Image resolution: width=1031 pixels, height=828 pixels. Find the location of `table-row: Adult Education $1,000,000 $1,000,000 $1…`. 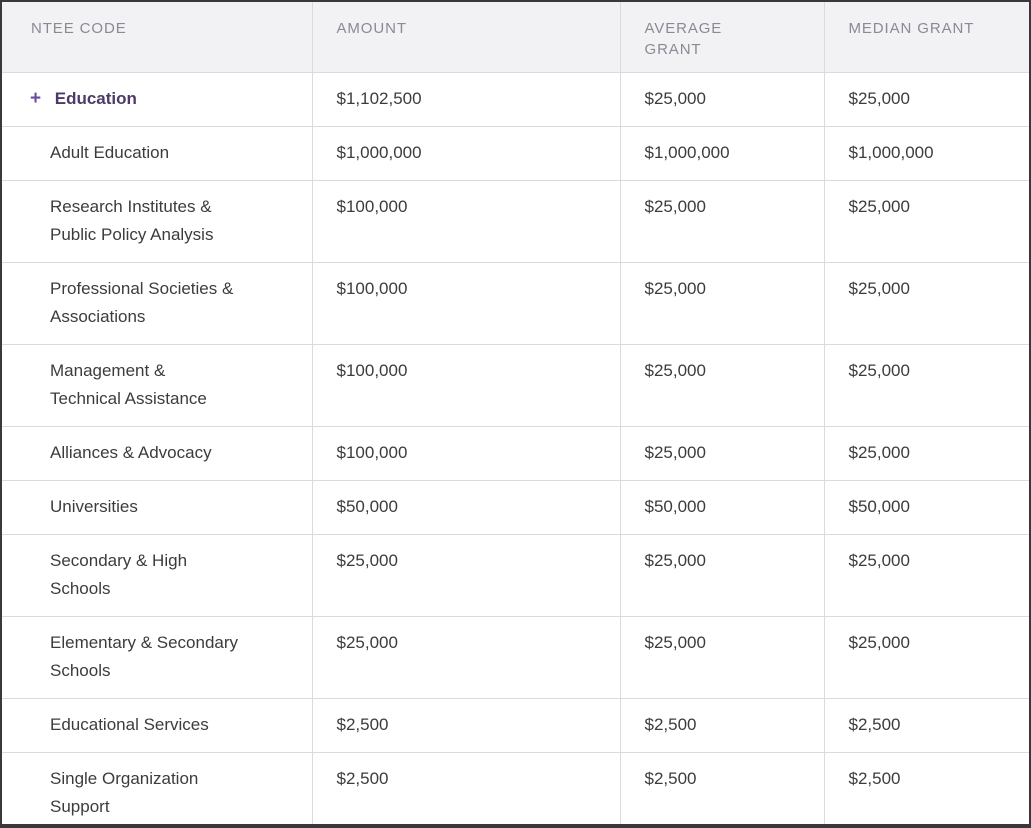

table-row: Adult Education $1,000,000 $1,000,000 $1… is located at coordinates (515, 153).